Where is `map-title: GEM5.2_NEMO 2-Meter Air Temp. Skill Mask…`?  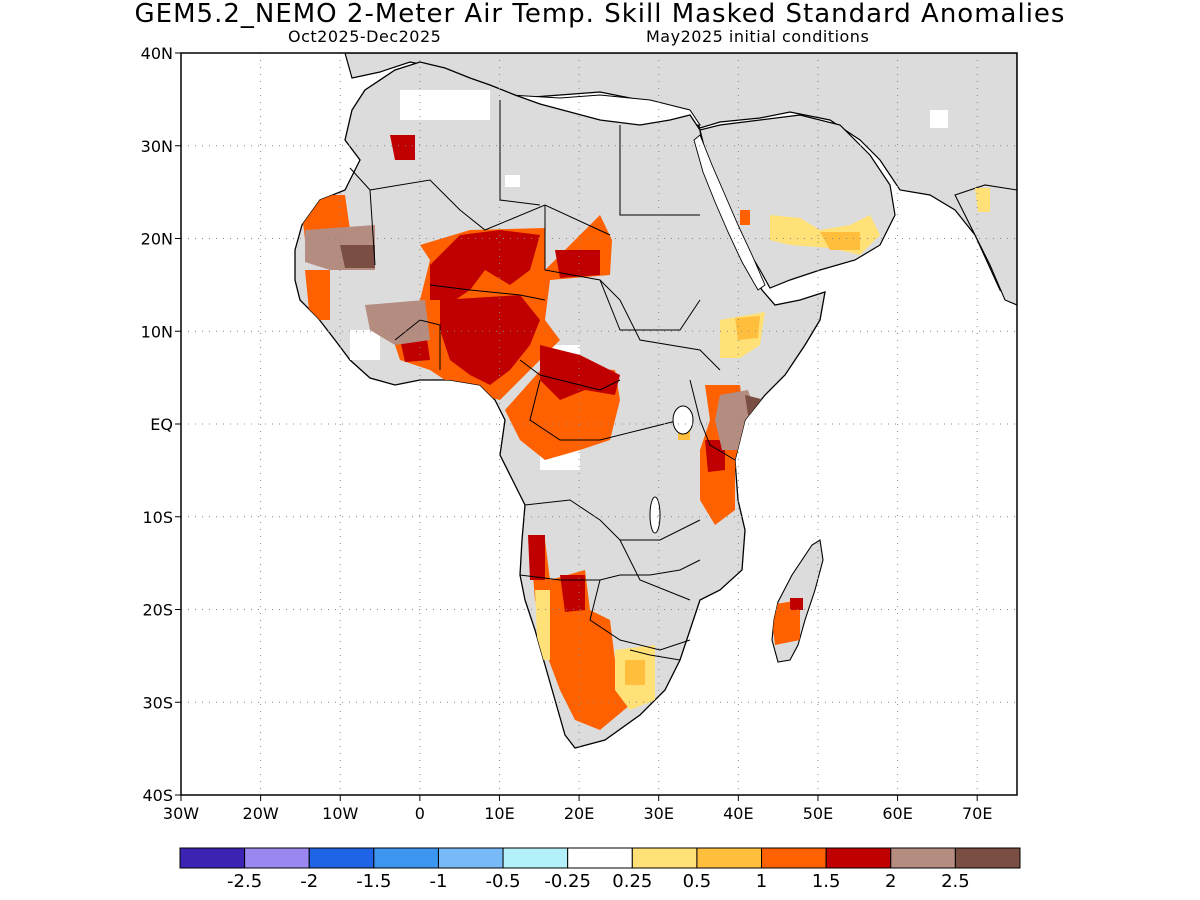
map-title: GEM5.2_NEMO 2-Meter Air Temp. Skill Mask… is located at coordinates (600, 14).